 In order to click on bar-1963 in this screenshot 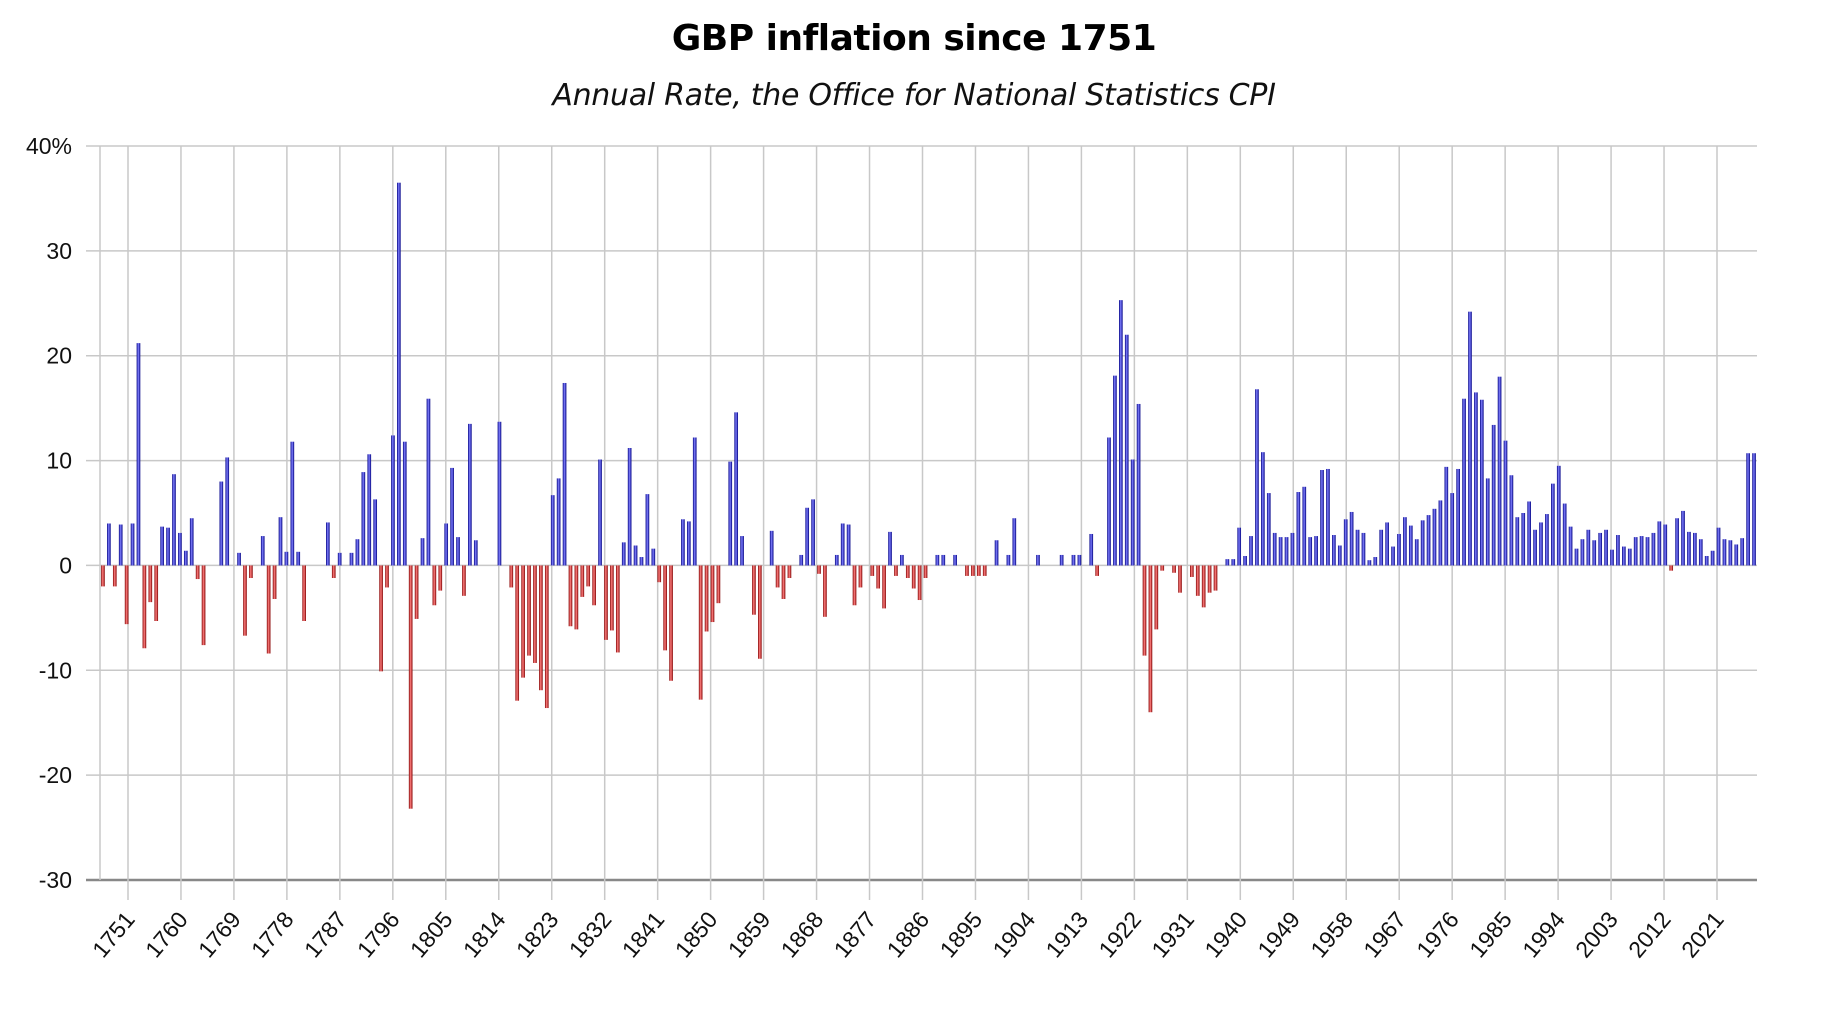, I will do `click(1357, 547)`.